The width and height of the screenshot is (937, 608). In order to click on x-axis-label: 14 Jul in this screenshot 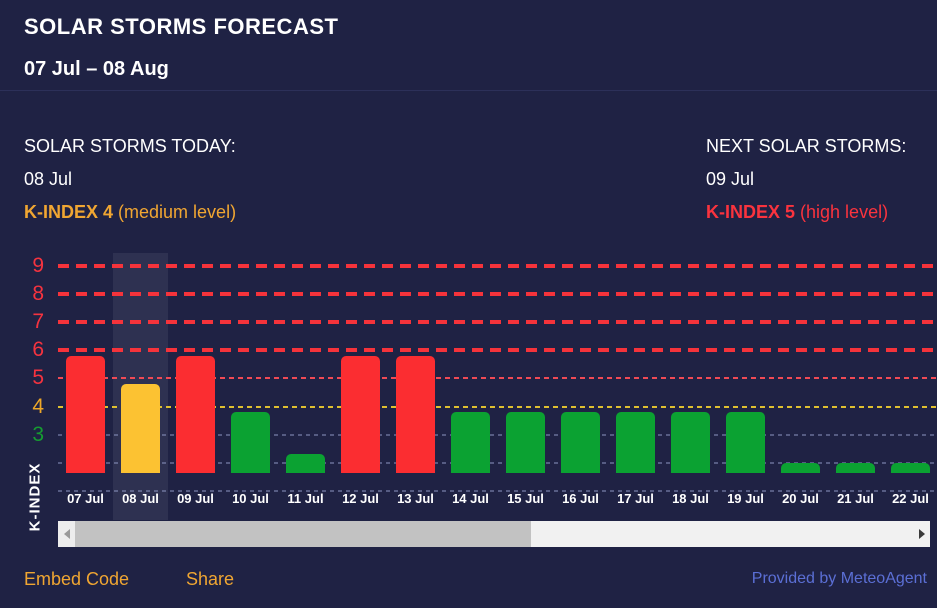, I will do `click(470, 498)`.